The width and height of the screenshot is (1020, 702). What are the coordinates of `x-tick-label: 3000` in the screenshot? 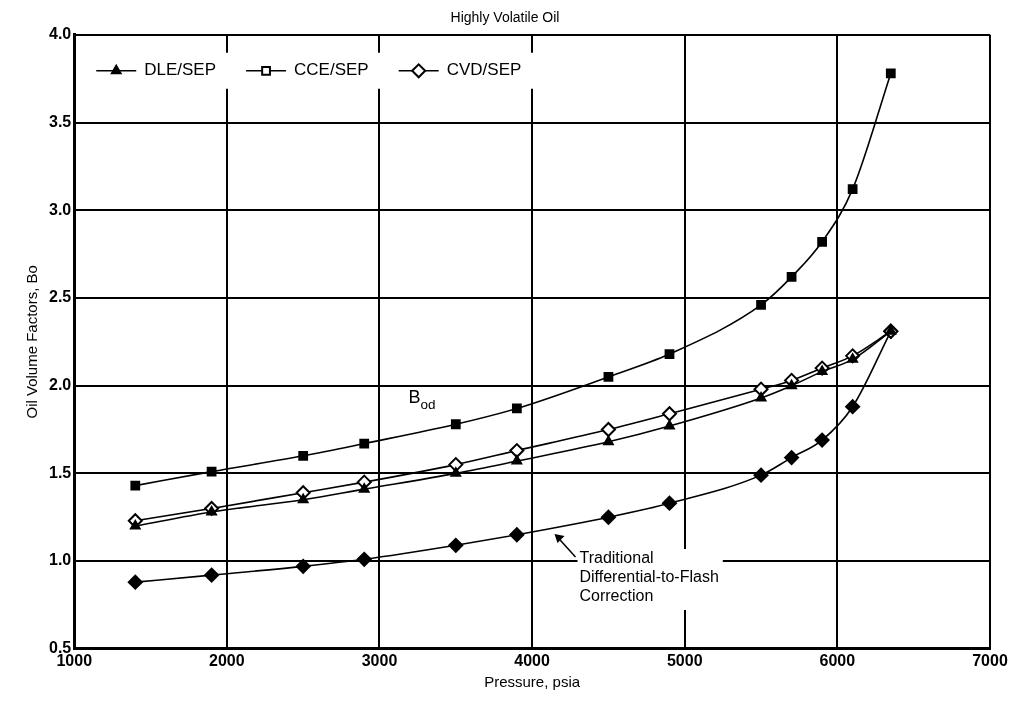 It's located at (379, 660).